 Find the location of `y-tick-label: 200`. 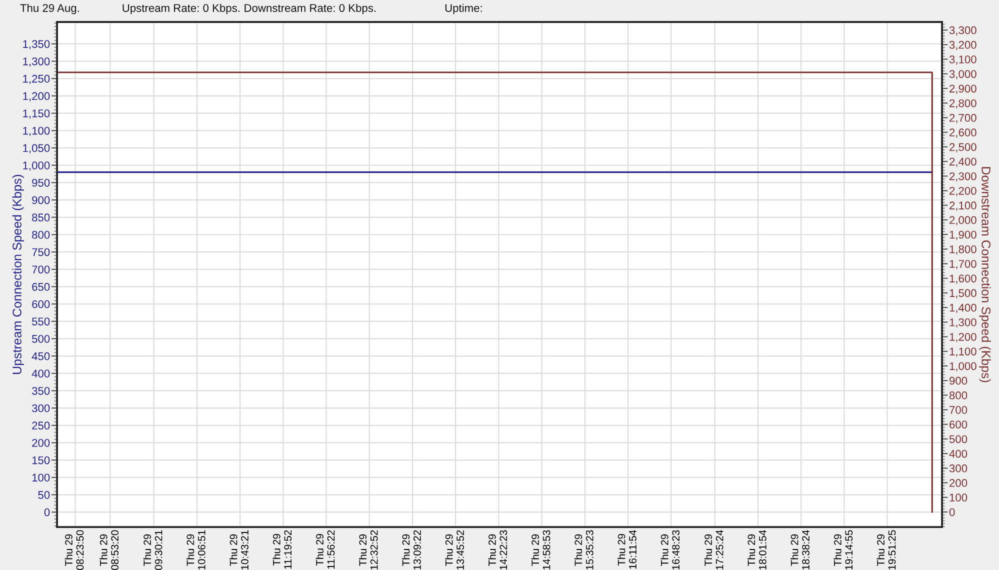

y-tick-label: 200 is located at coordinates (41, 443).